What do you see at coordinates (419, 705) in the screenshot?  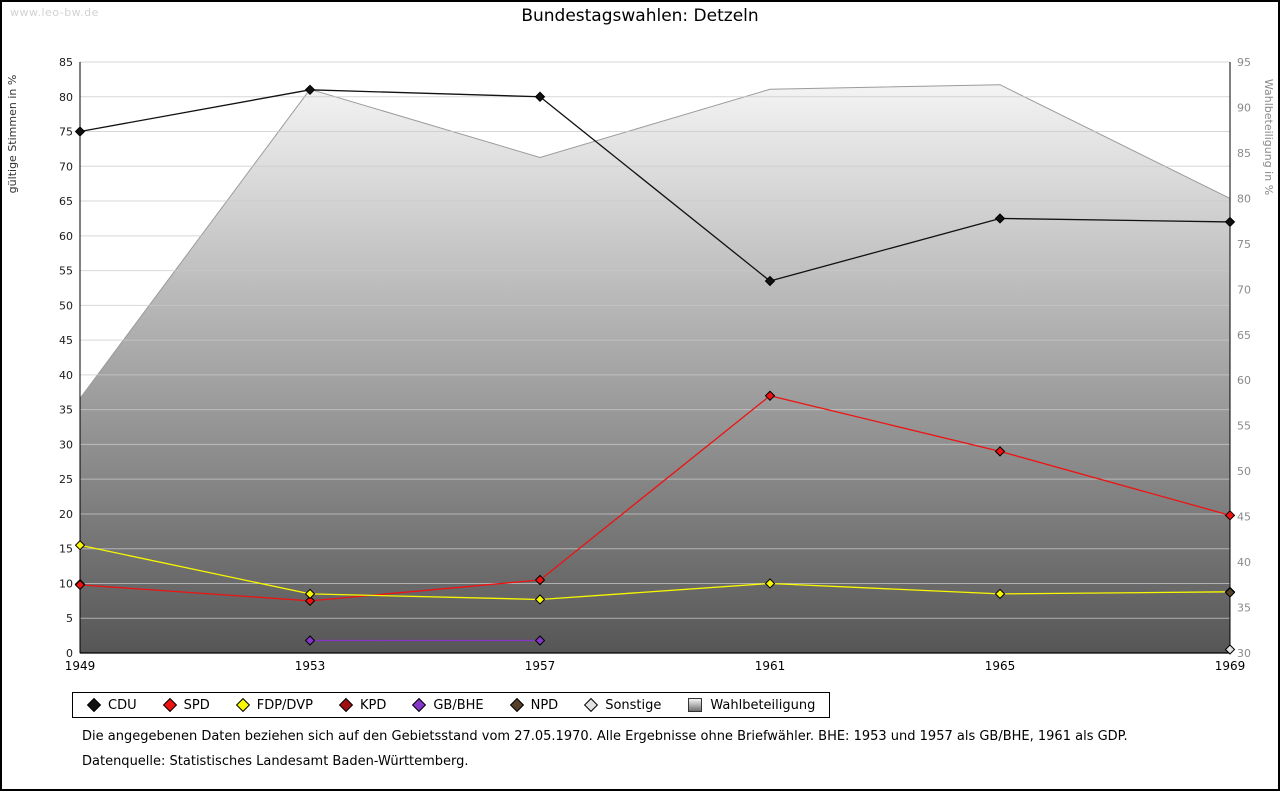 I see `legend-marker-gb-bhe-diamond-icon` at bounding box center [419, 705].